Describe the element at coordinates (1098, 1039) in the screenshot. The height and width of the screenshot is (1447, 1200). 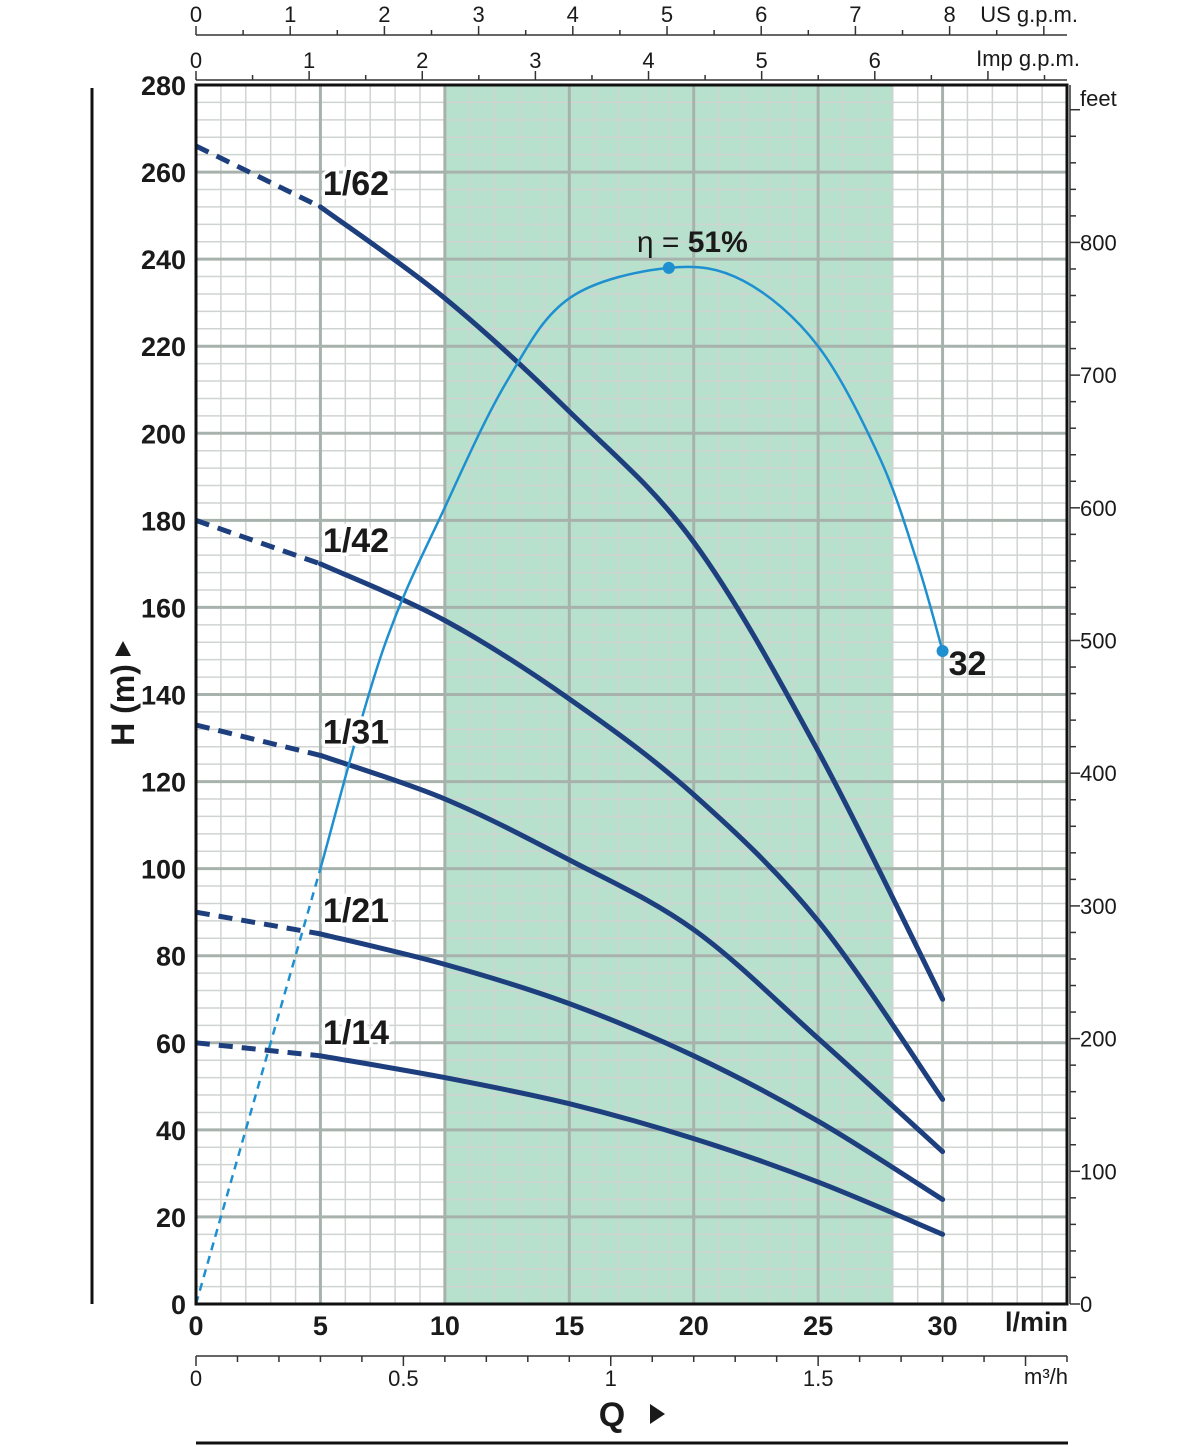
I see `feet-tick-label: 200` at that location.